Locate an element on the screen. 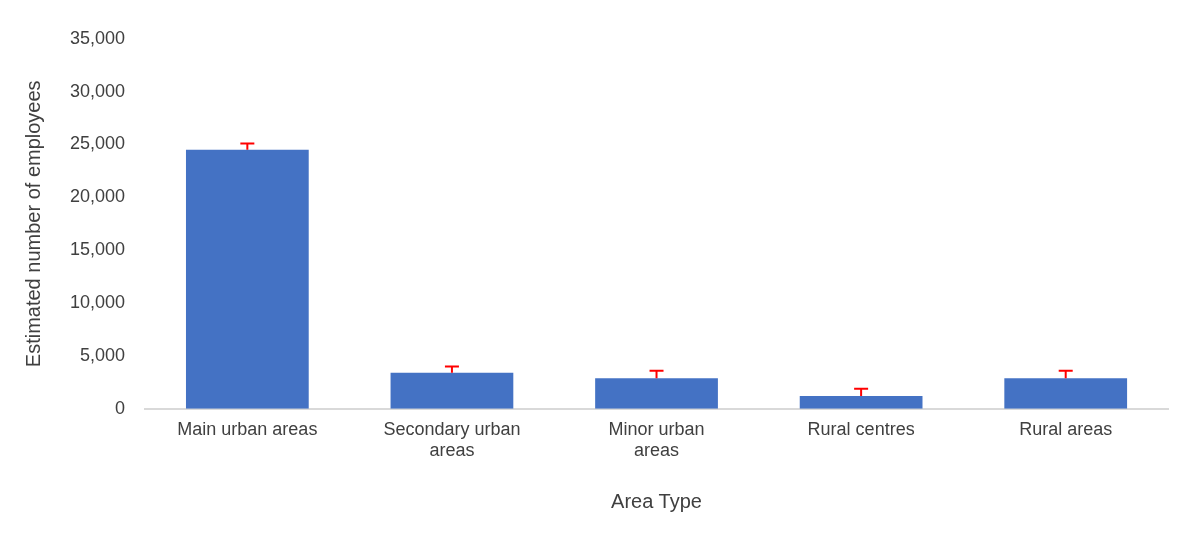 This screenshot has width=1200, height=542. x-axis-title: Area Type is located at coordinates (656, 500).